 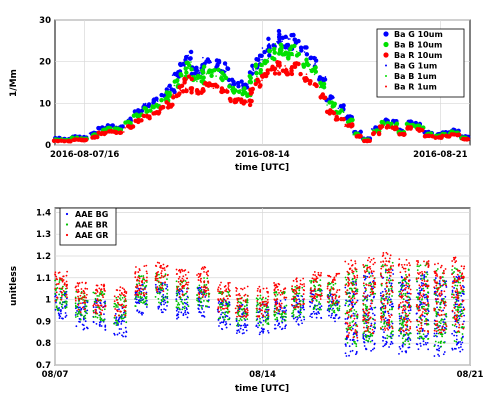 I want to click on data-point-ba-g-1um, so click(x=170, y=89).